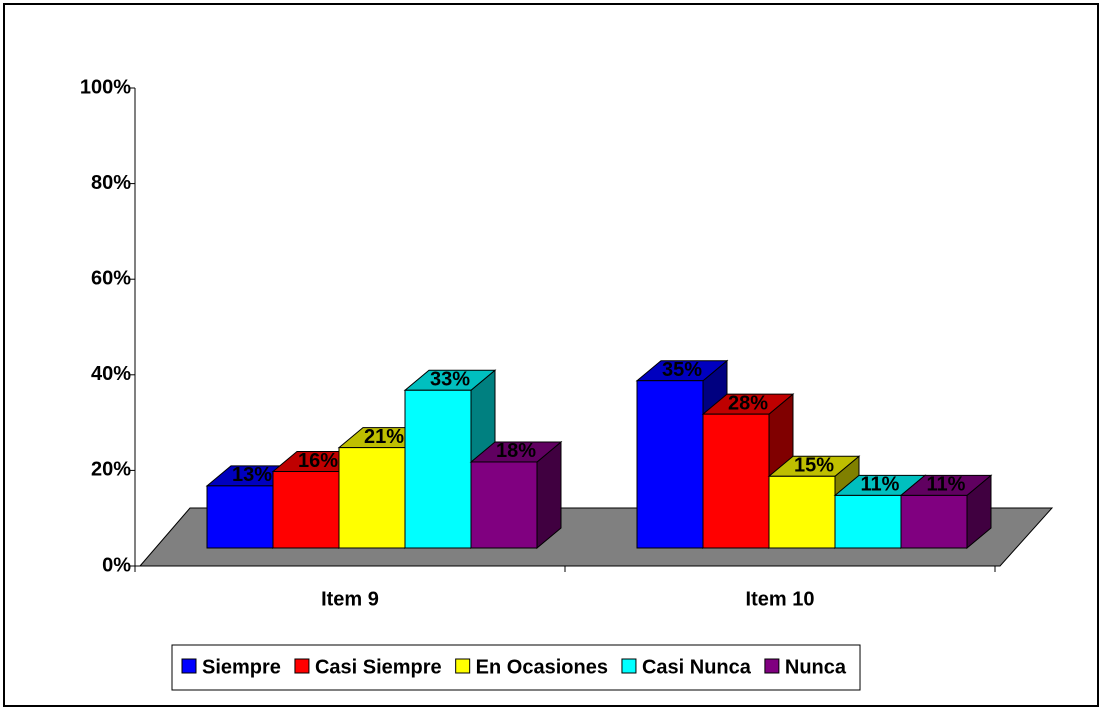 Image resolution: width=1104 pixels, height=708 pixels. I want to click on y-tick-label: 60%, so click(111, 278).